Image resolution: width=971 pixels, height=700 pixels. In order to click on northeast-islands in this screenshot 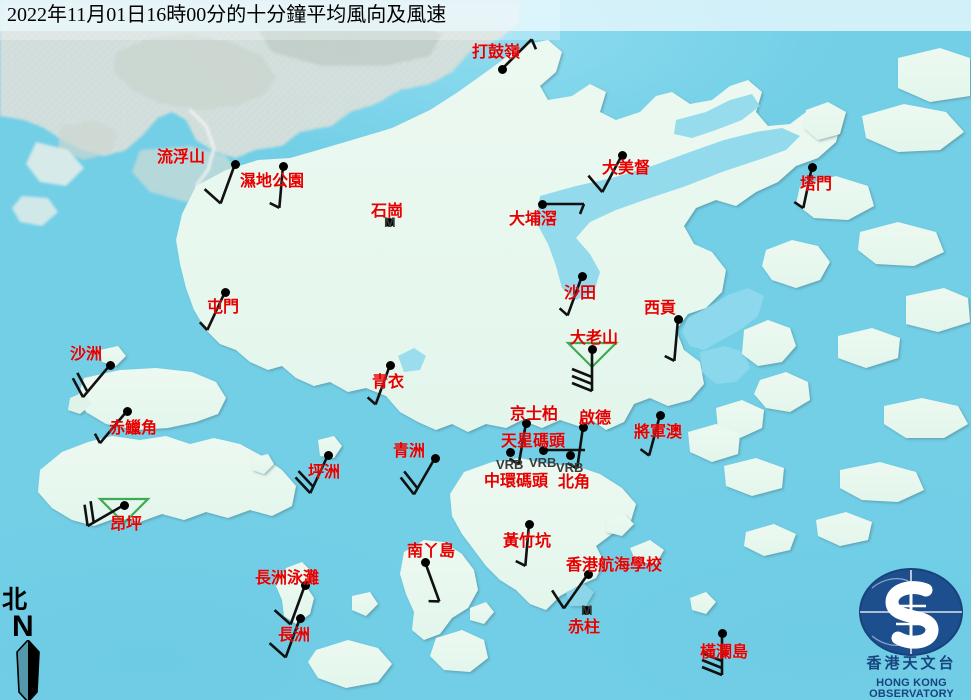, I will do `click(829, 336)`.